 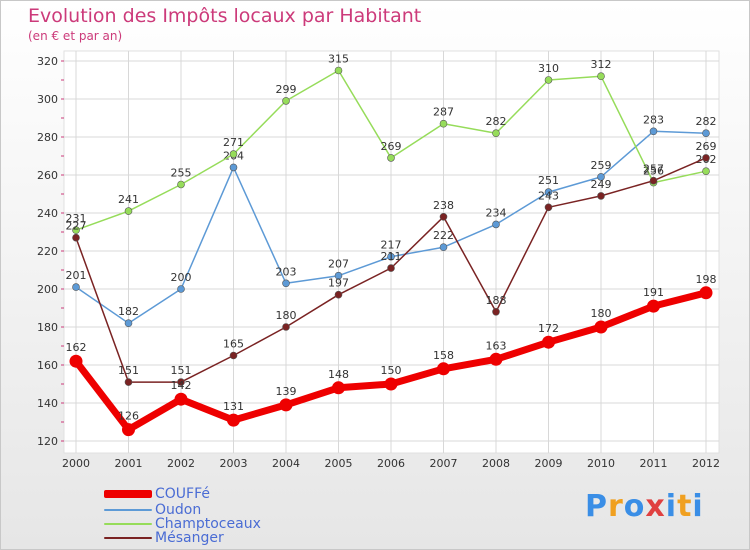 I want to click on data-label-m-sanger: 151, so click(x=181, y=370).